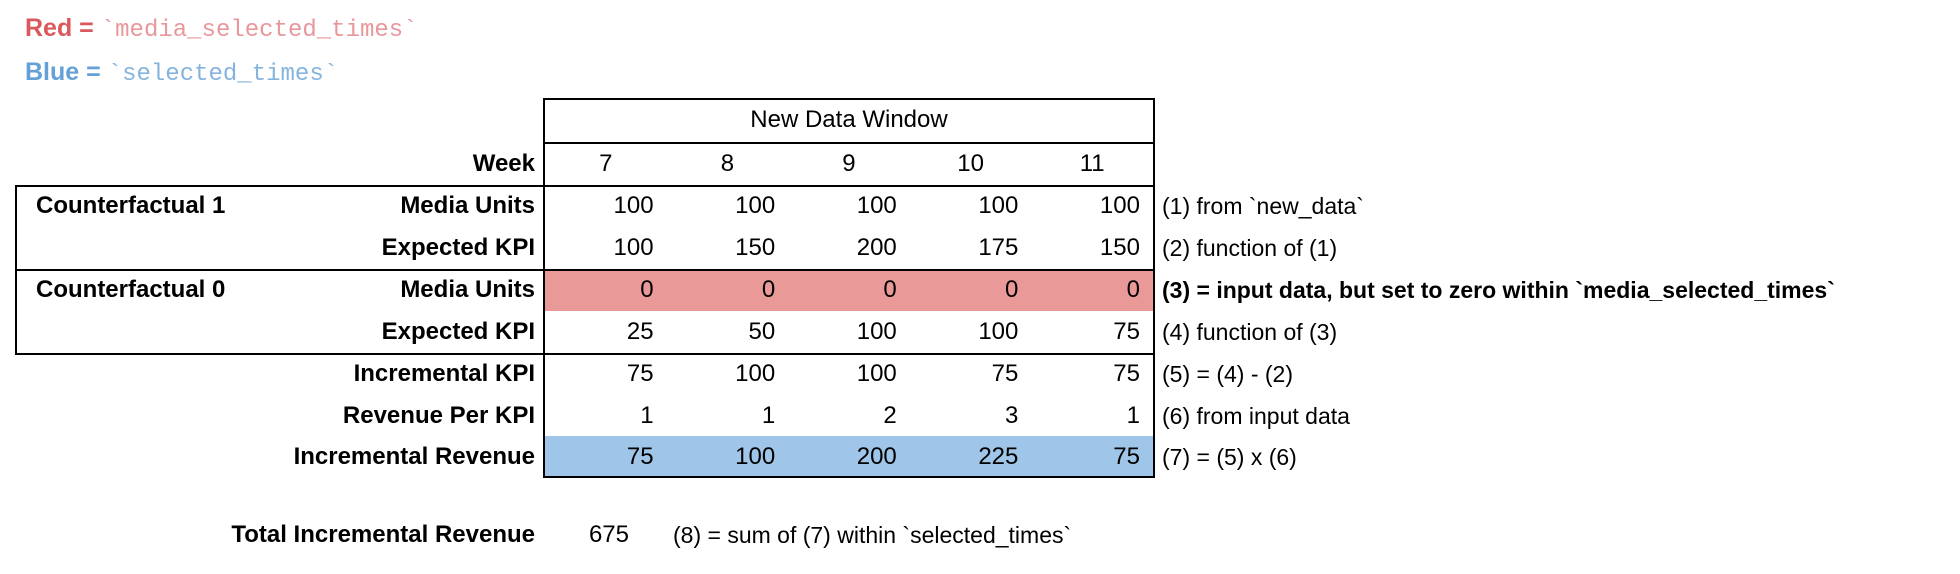 The height and width of the screenshot is (574, 1960). What do you see at coordinates (849, 119) in the screenshot?
I see `table-header: New Data Window` at bounding box center [849, 119].